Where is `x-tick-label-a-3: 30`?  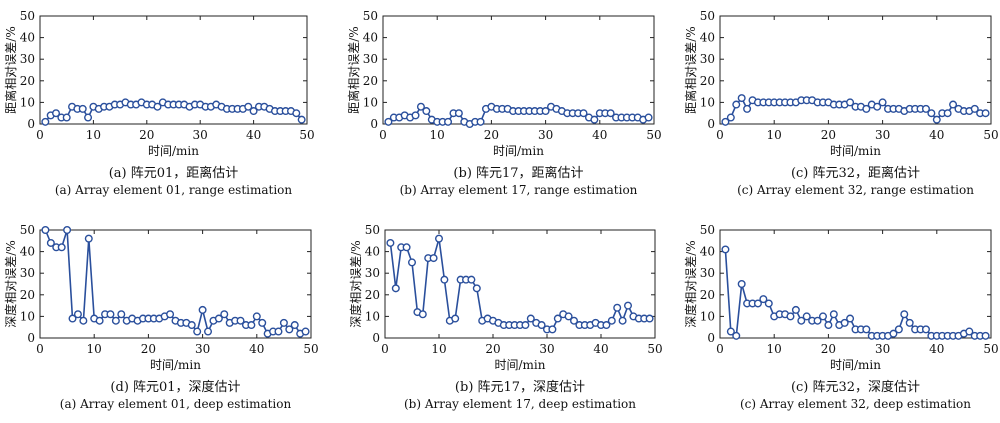 x-tick-label-a-3: 30 is located at coordinates (200, 135).